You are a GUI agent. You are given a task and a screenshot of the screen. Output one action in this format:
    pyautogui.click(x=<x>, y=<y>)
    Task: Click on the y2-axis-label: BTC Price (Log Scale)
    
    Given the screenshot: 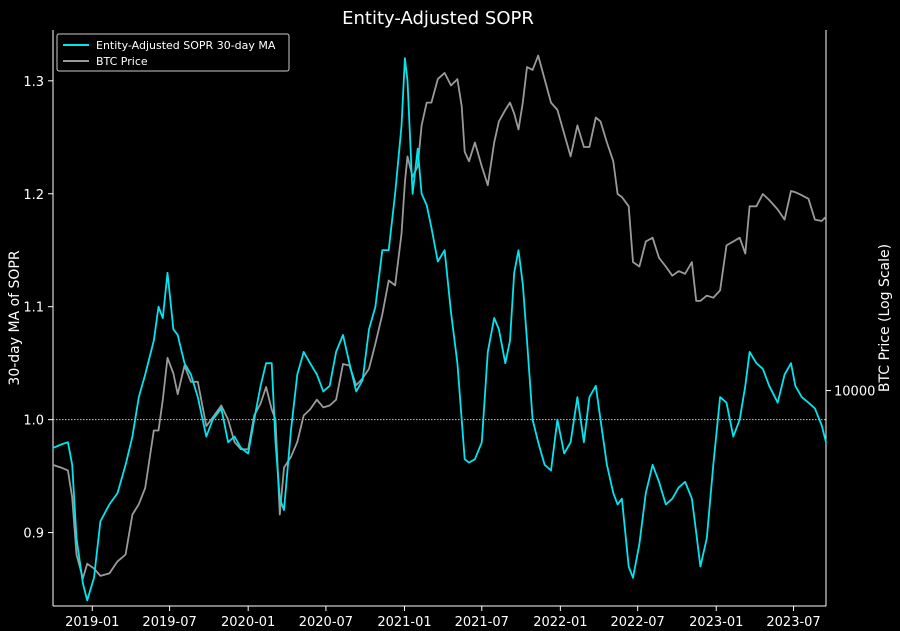 What is the action you would take?
    pyautogui.click(x=885, y=318)
    